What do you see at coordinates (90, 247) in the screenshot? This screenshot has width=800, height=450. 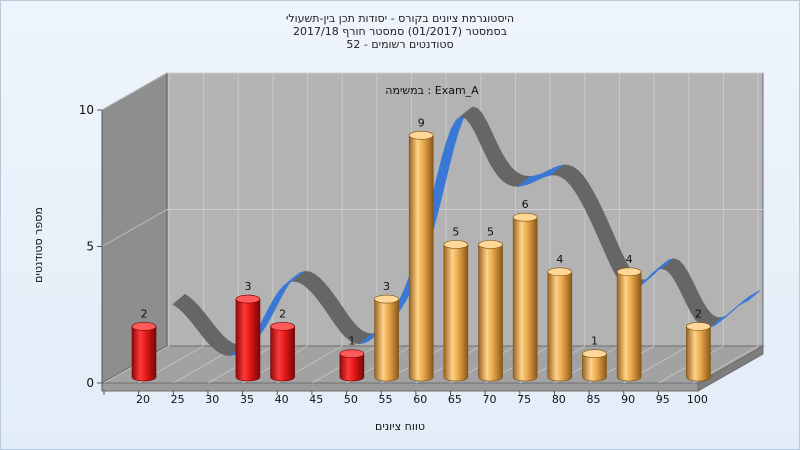 I see `y-tick-label: 5` at bounding box center [90, 247].